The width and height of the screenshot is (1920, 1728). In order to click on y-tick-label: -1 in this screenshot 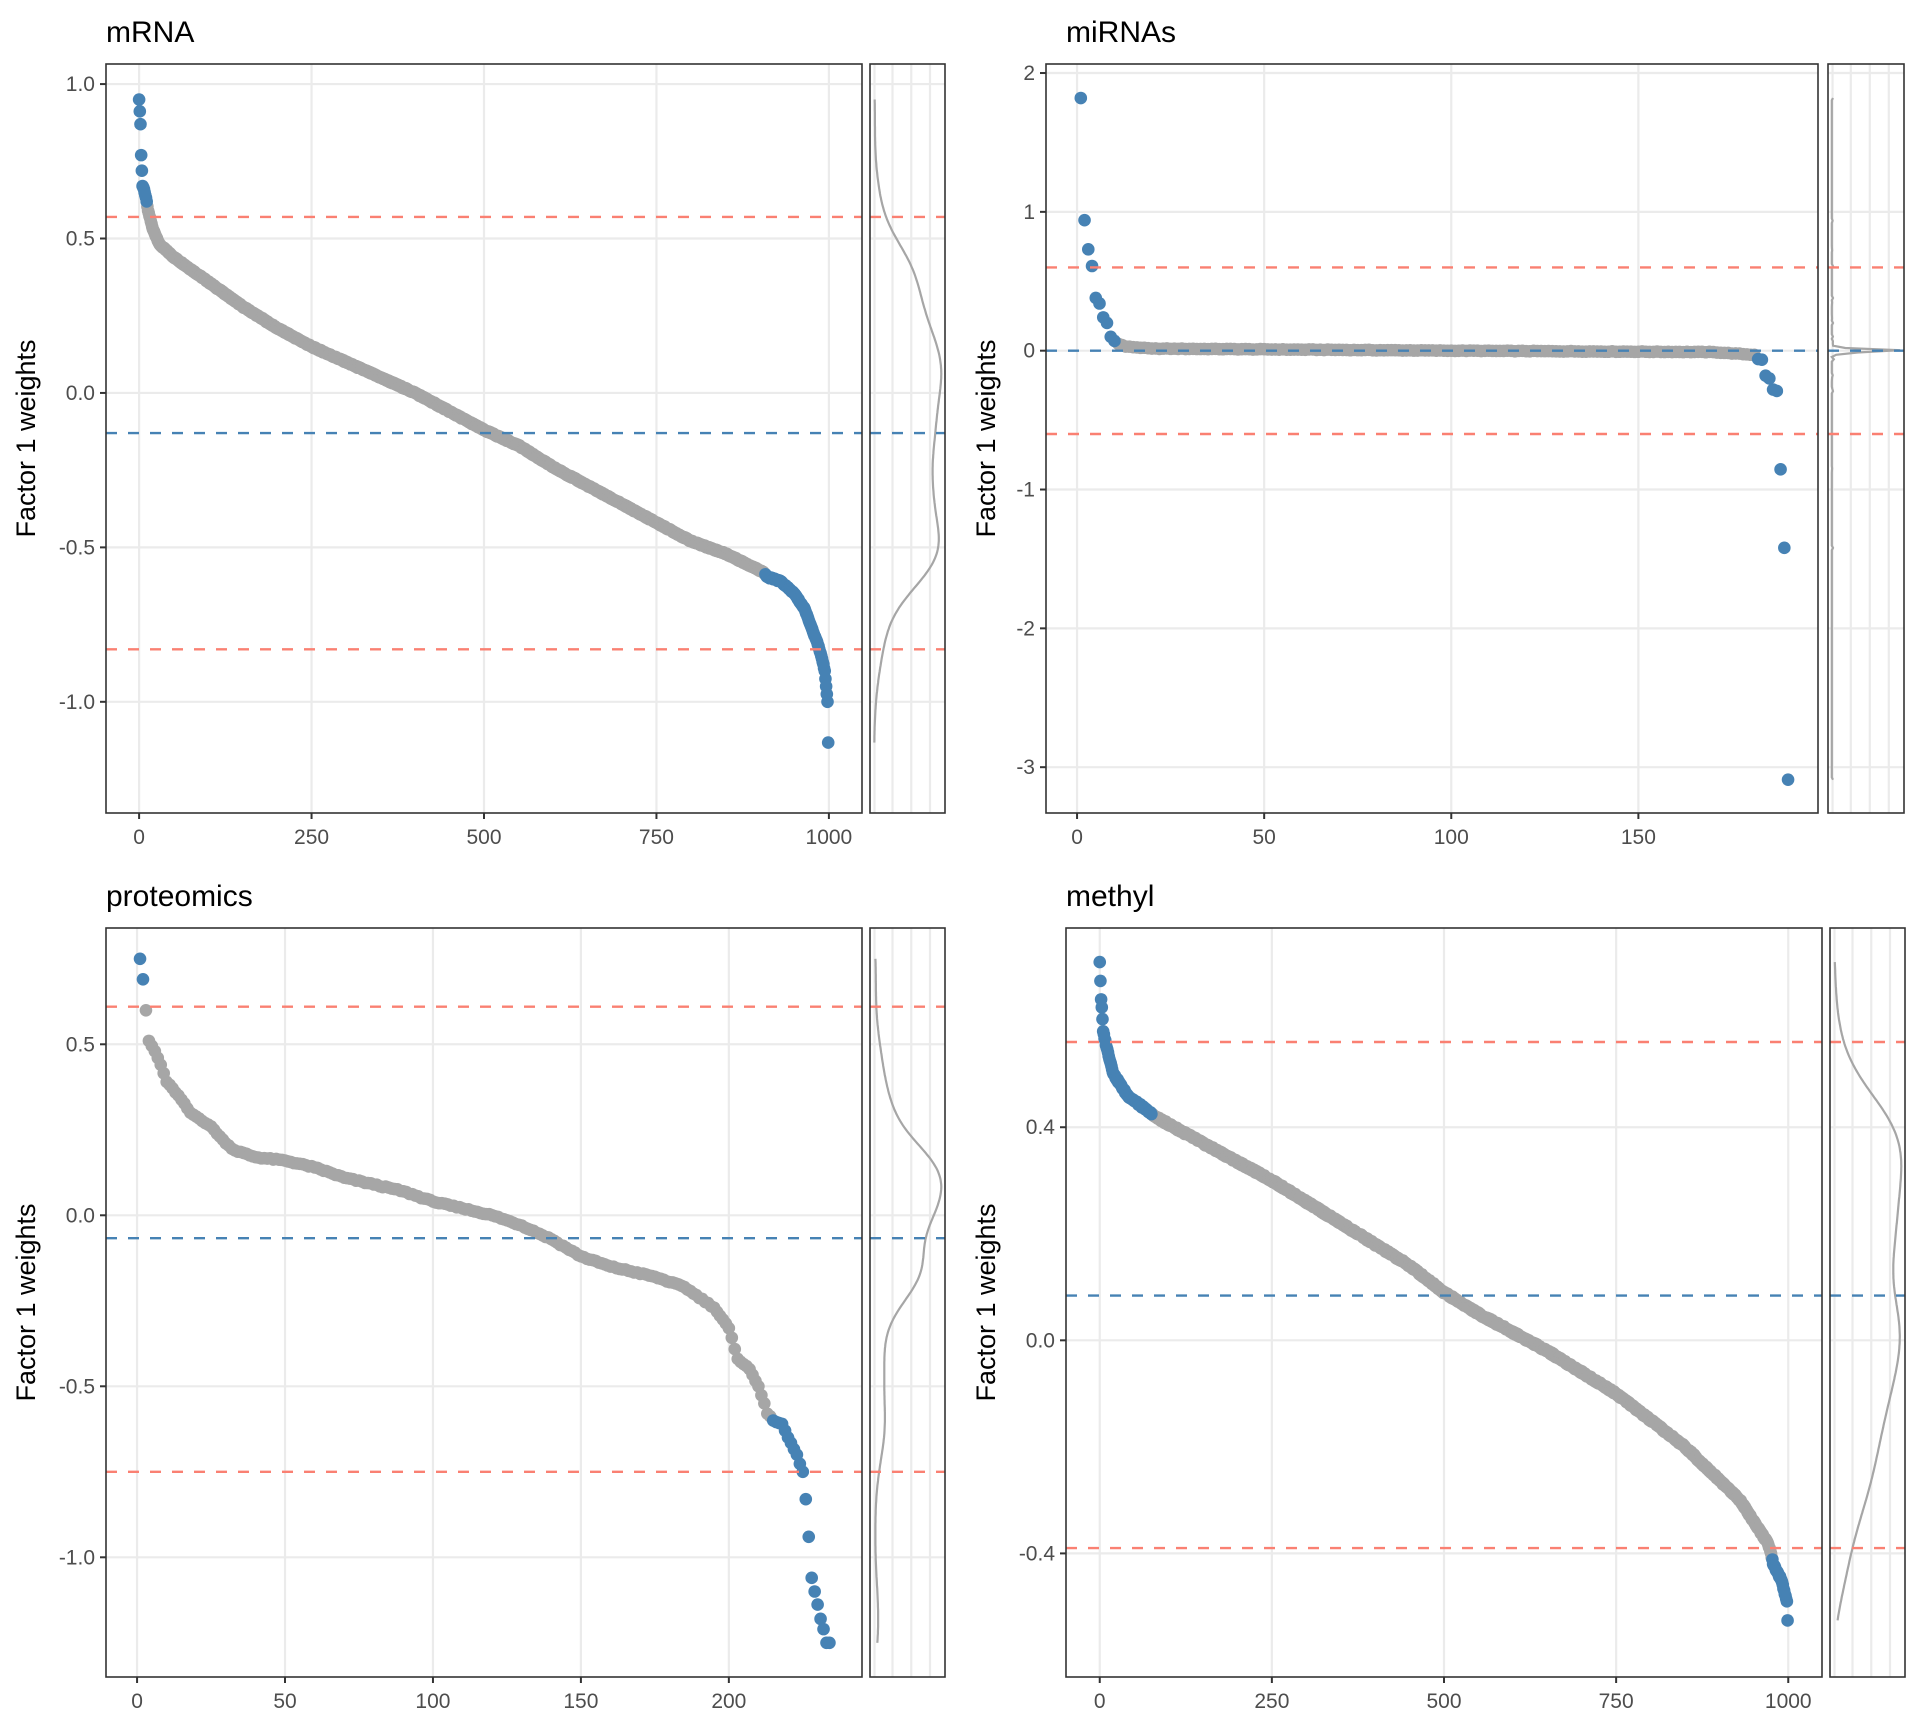, I will do `click(1025, 490)`.